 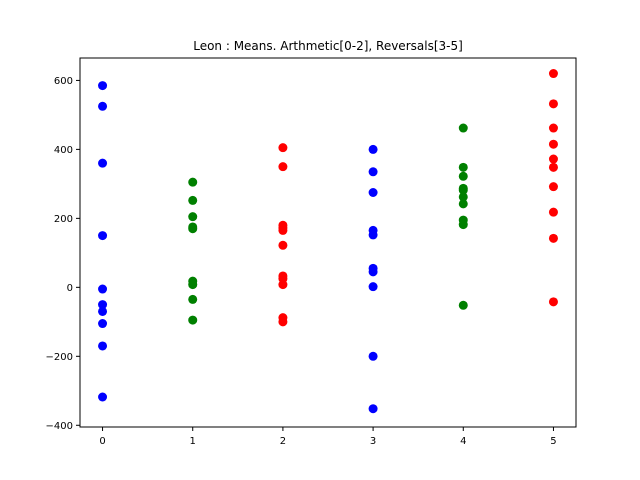 I want to click on y-tick-label: 0, so click(x=70, y=288).